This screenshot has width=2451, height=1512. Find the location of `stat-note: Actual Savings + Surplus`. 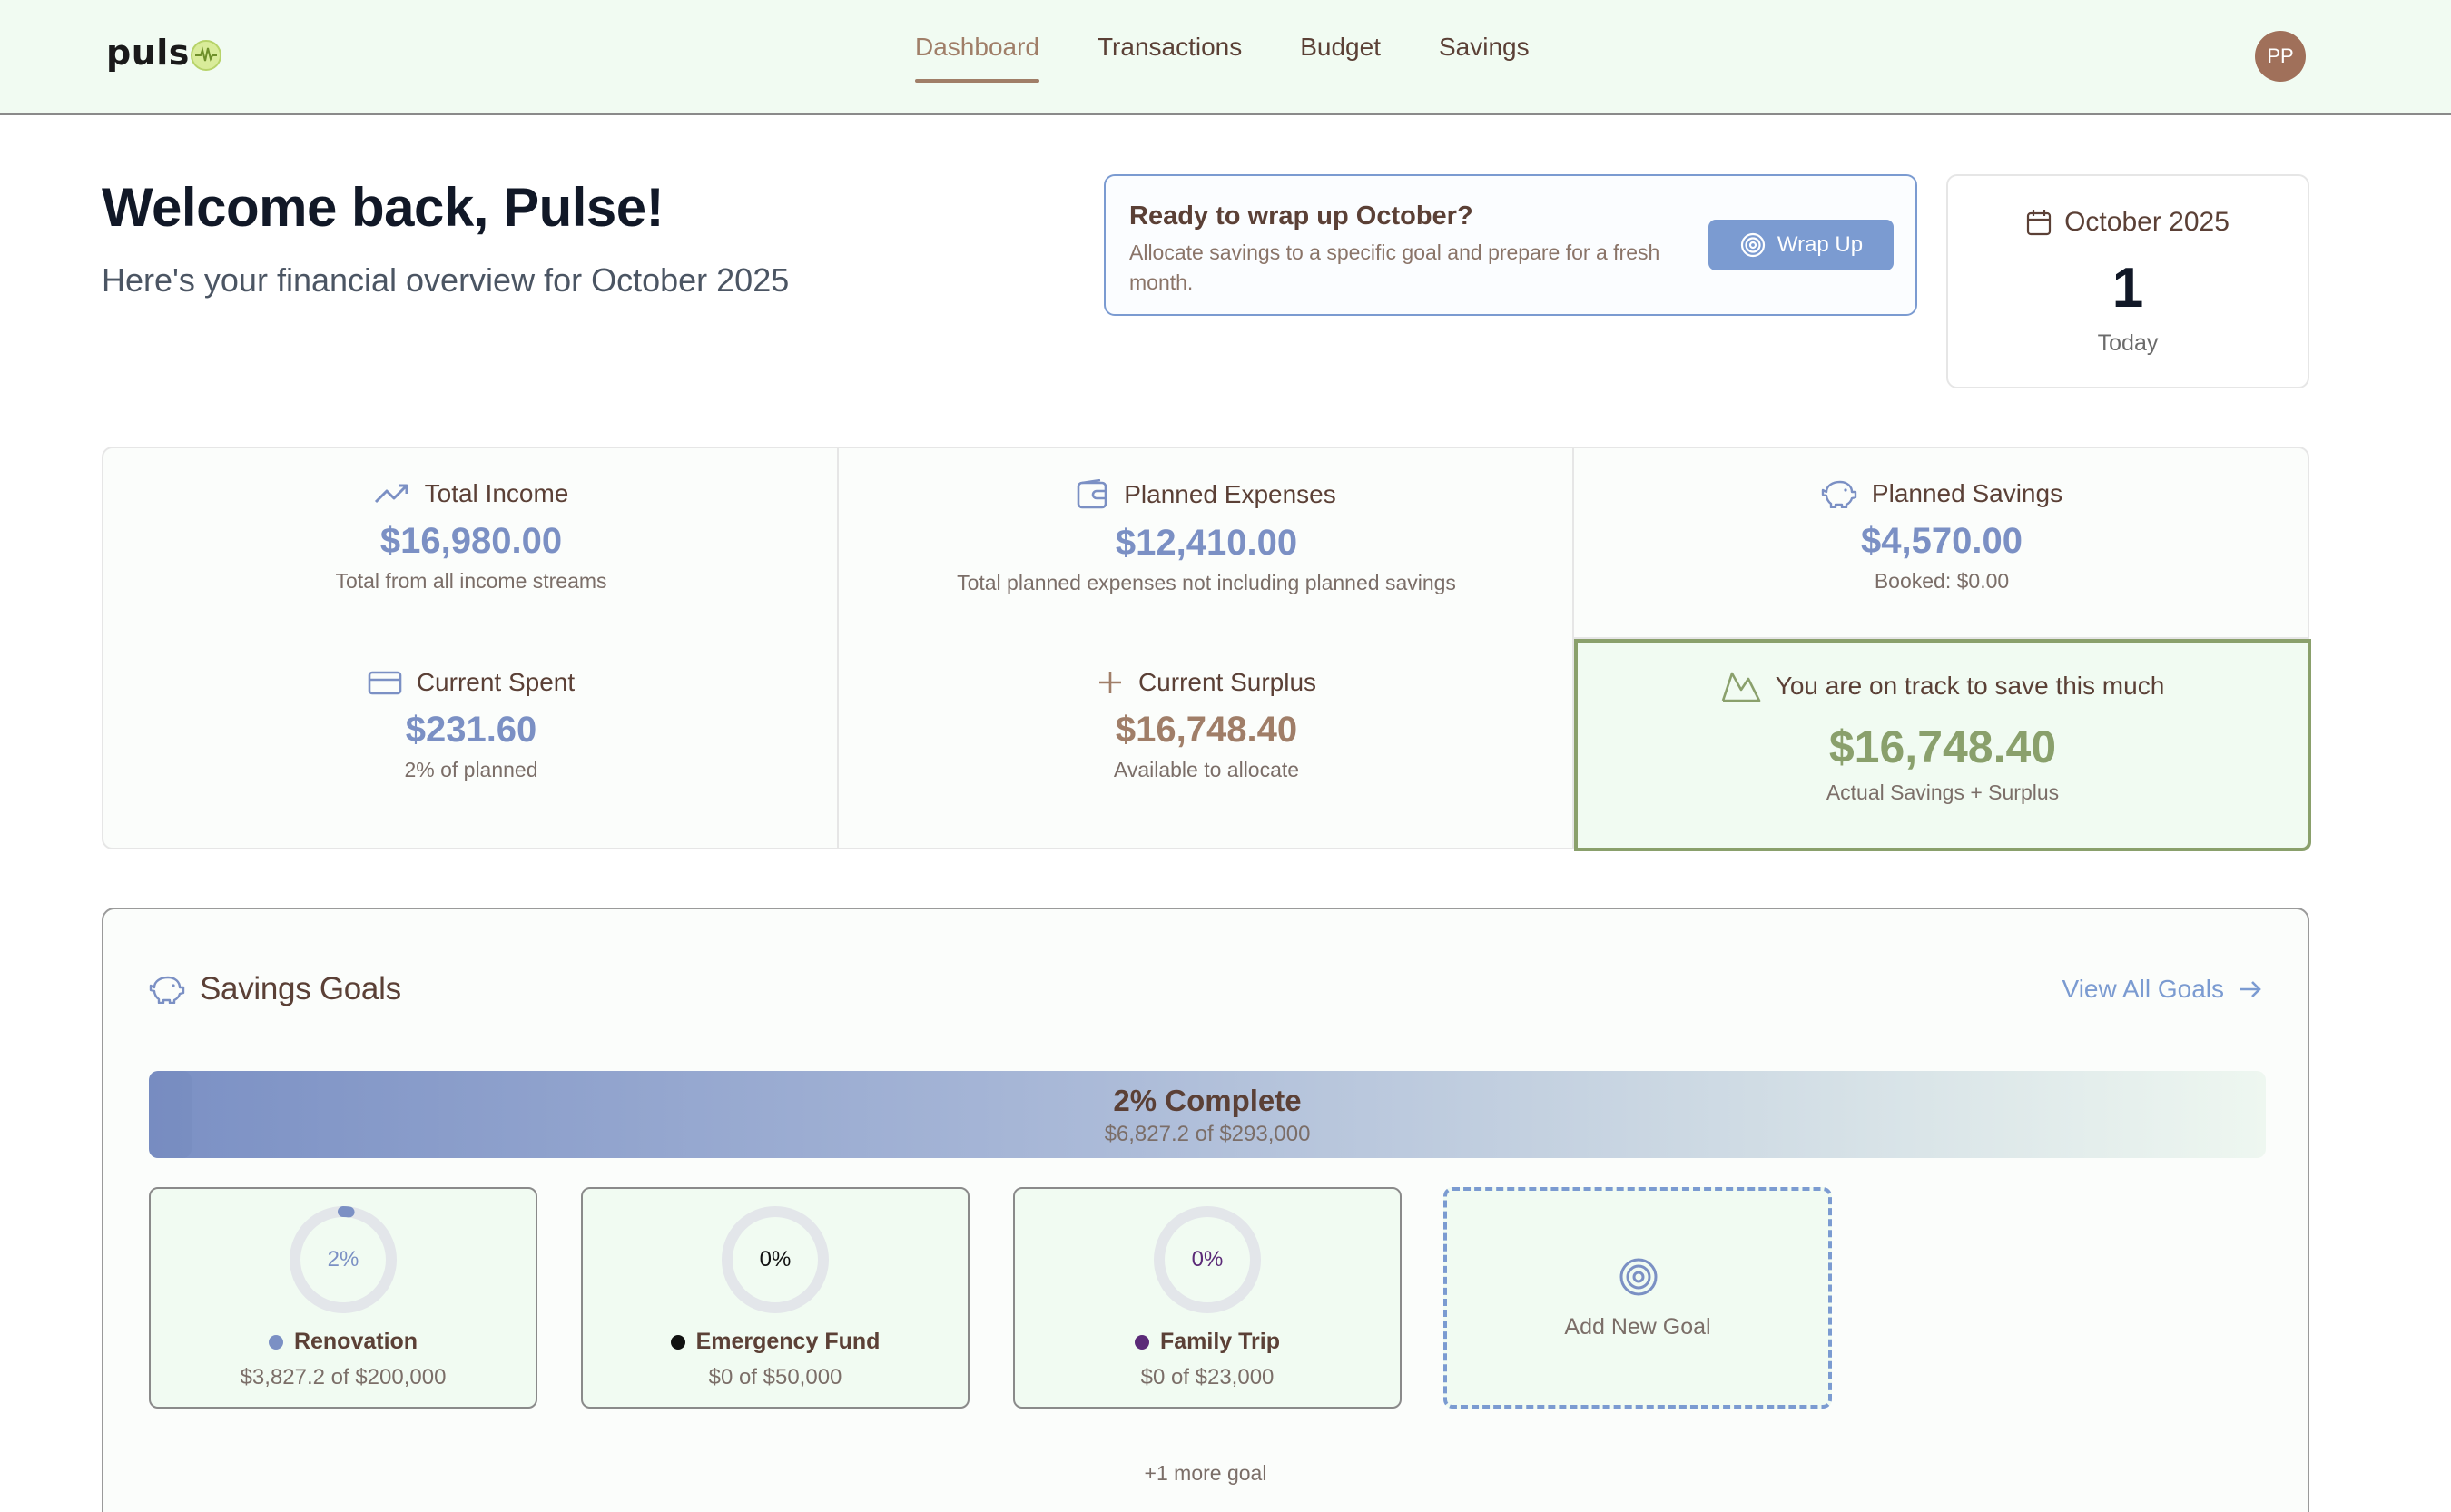

stat-note: Actual Savings + Surplus is located at coordinates (1943, 792).